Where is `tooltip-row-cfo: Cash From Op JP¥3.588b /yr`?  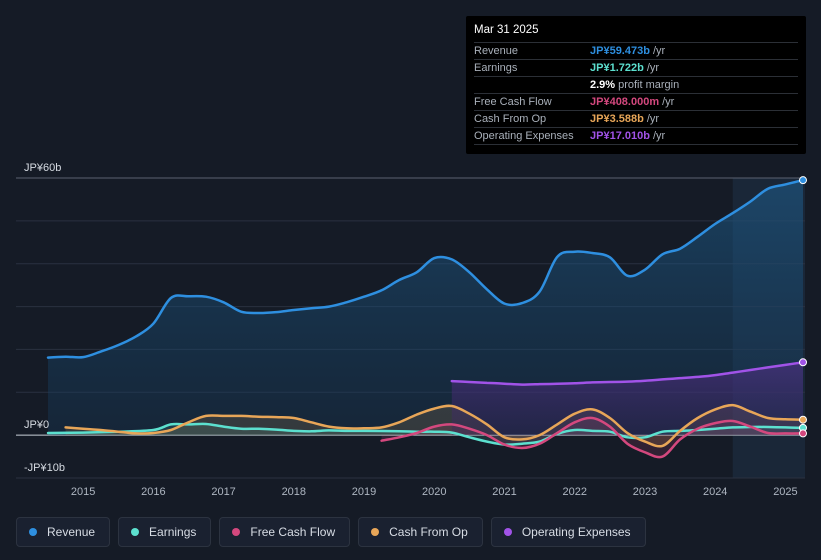 tooltip-row-cfo: Cash From Op JP¥3.588b /yr is located at coordinates (636, 118).